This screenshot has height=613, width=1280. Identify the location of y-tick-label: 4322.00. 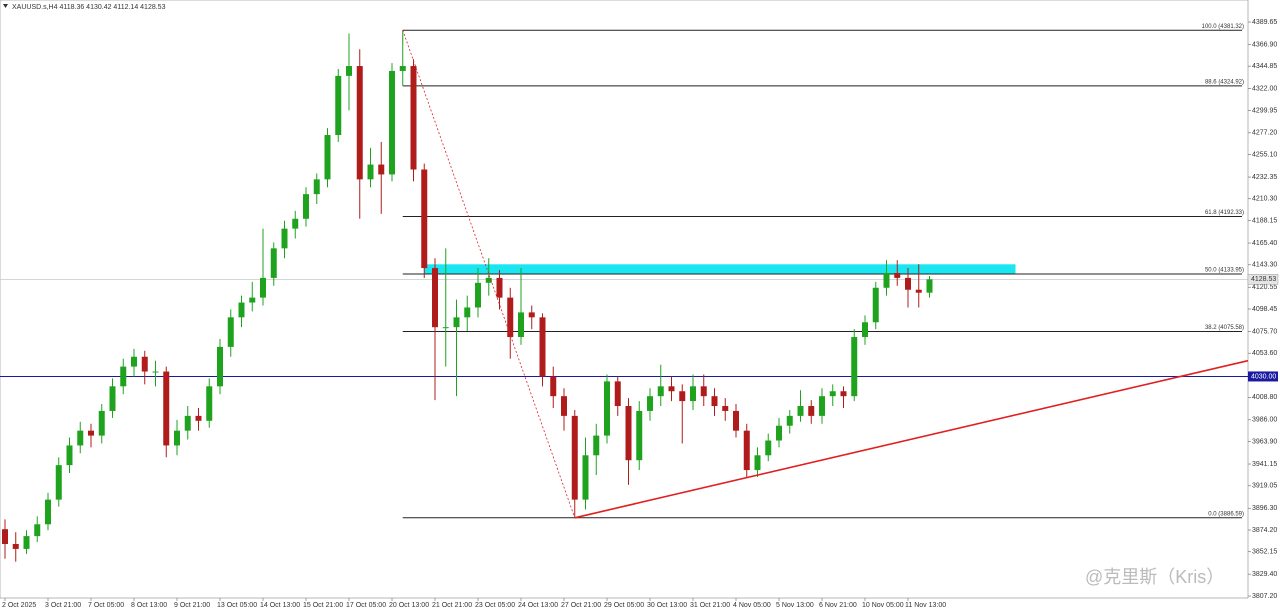
(1264, 89).